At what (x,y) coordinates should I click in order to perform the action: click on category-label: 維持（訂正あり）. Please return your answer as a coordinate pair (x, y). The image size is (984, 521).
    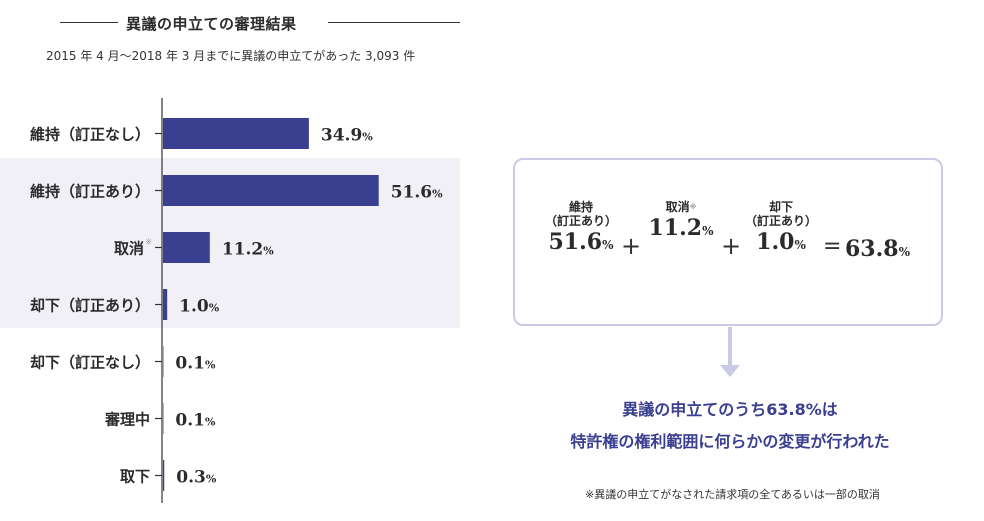
    Looking at the image, I should click on (90, 192).